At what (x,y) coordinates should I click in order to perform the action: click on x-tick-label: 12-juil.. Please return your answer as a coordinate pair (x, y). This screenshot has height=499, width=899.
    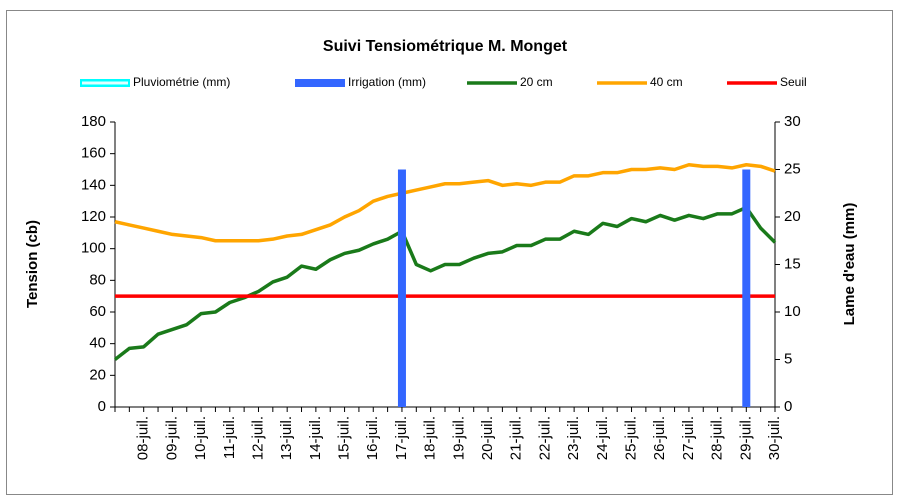
    Looking at the image, I should click on (257, 438).